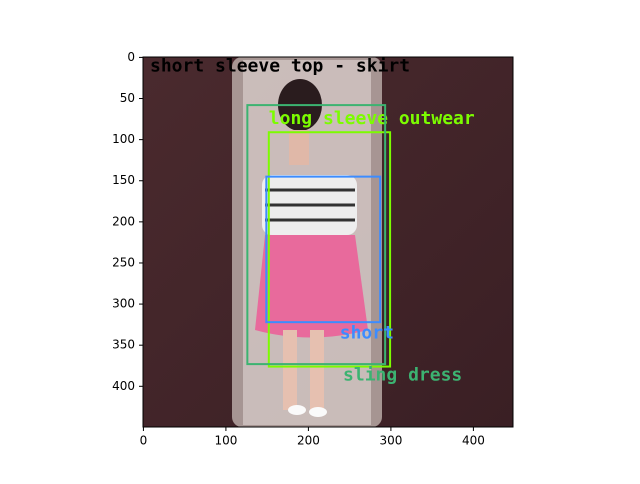 The width and height of the screenshot is (640, 484). I want to click on caption: short sleeve top - skirt, so click(280, 65).